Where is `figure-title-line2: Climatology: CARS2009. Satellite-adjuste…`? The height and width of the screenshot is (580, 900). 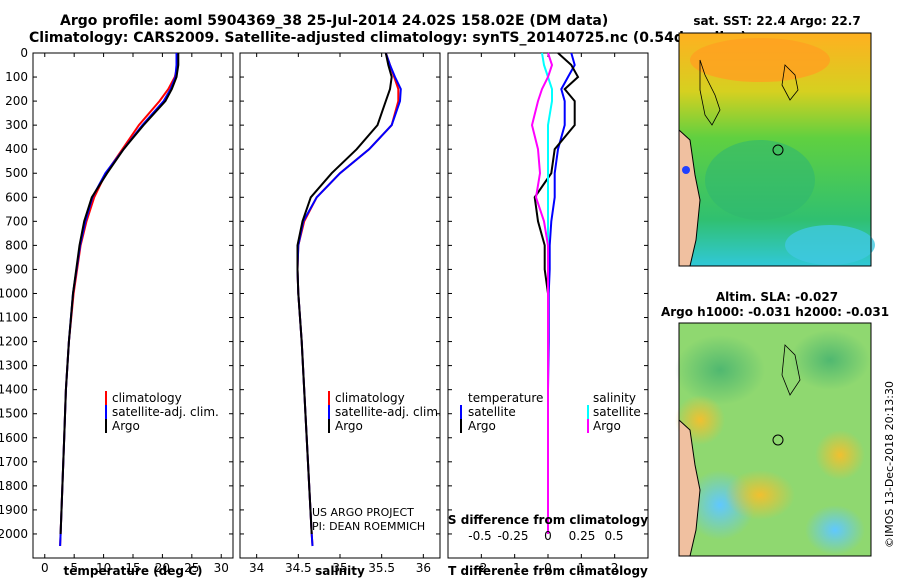 figure-title-line2: Climatology: CARS2009. Satellite-adjuste… is located at coordinates (388, 38).